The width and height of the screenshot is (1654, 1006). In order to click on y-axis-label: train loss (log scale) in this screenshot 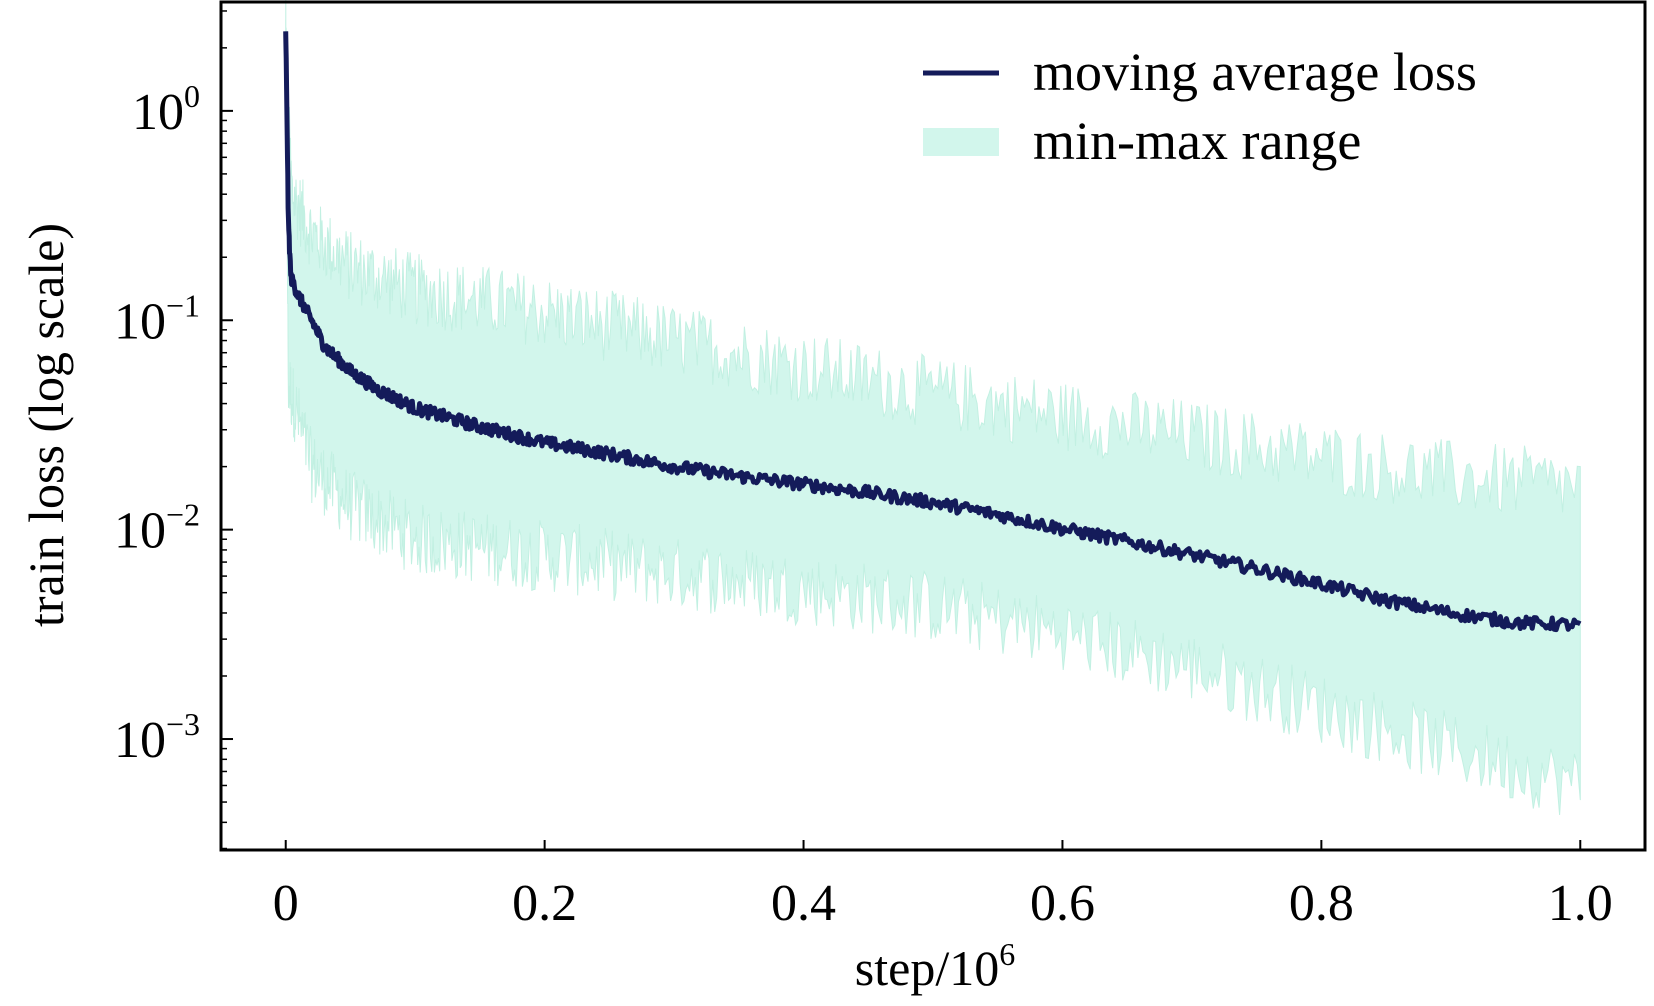, I will do `click(46, 425)`.